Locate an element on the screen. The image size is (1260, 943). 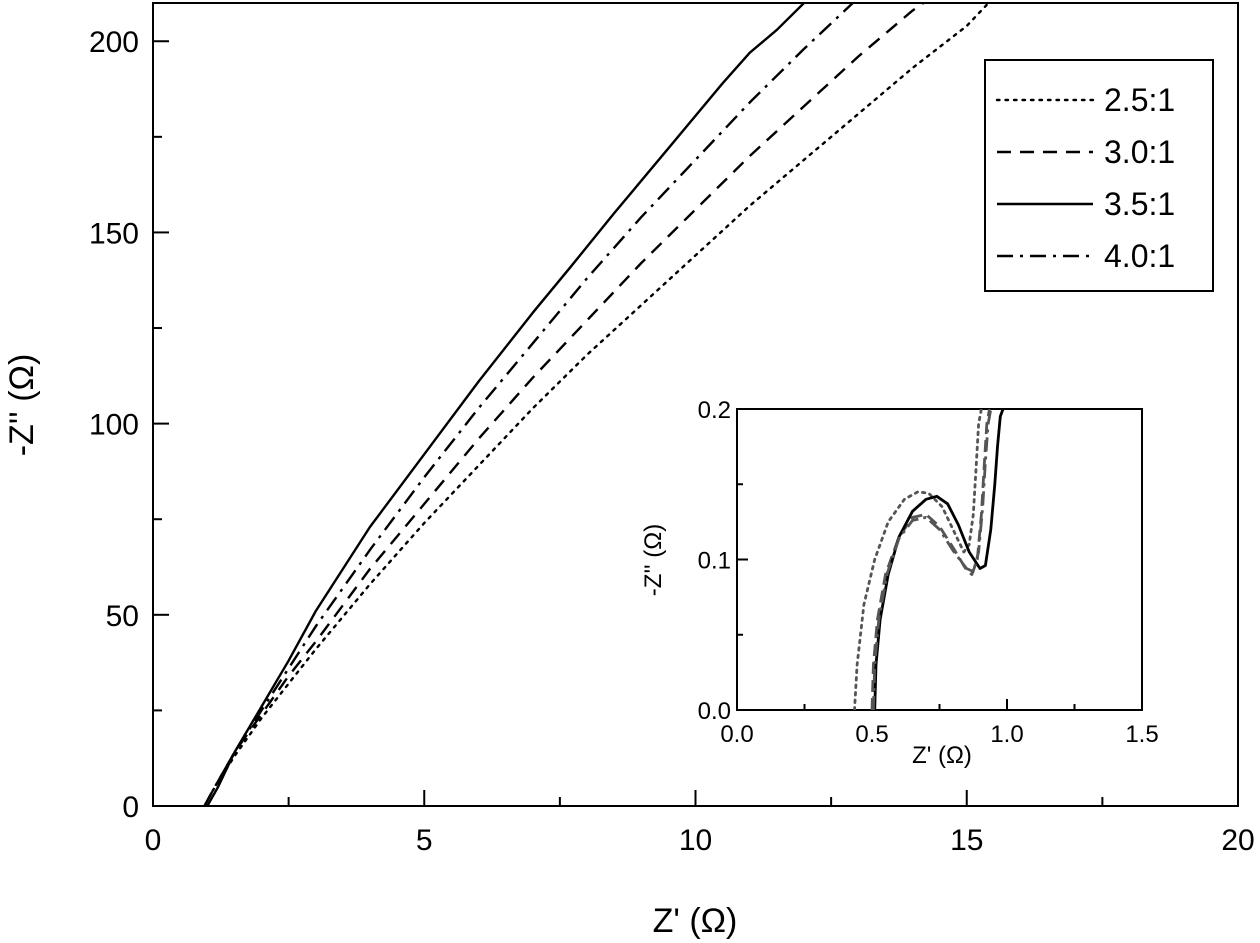
x-tick-label: 1.0 is located at coordinates (1006, 734).